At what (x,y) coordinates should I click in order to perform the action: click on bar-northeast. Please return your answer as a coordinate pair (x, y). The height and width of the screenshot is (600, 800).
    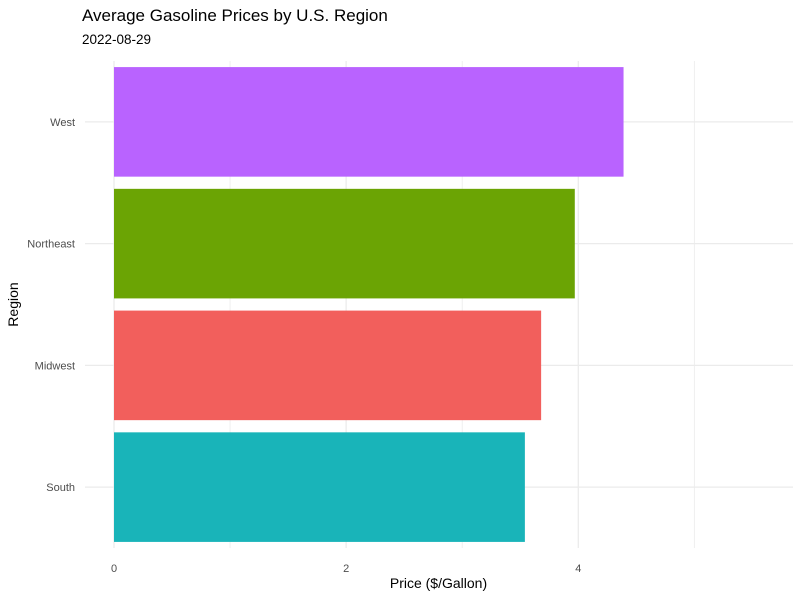
    Looking at the image, I should click on (344, 243).